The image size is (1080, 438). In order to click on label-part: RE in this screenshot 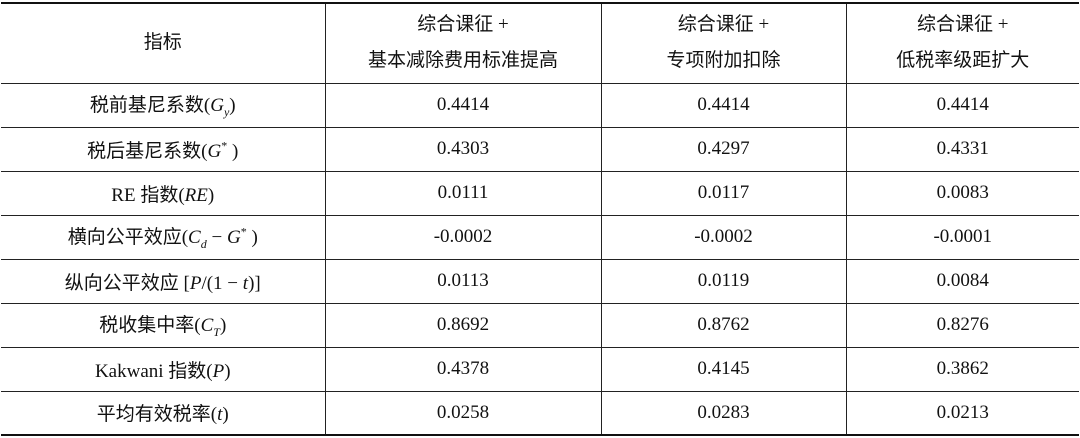, I will do `click(196, 195)`.